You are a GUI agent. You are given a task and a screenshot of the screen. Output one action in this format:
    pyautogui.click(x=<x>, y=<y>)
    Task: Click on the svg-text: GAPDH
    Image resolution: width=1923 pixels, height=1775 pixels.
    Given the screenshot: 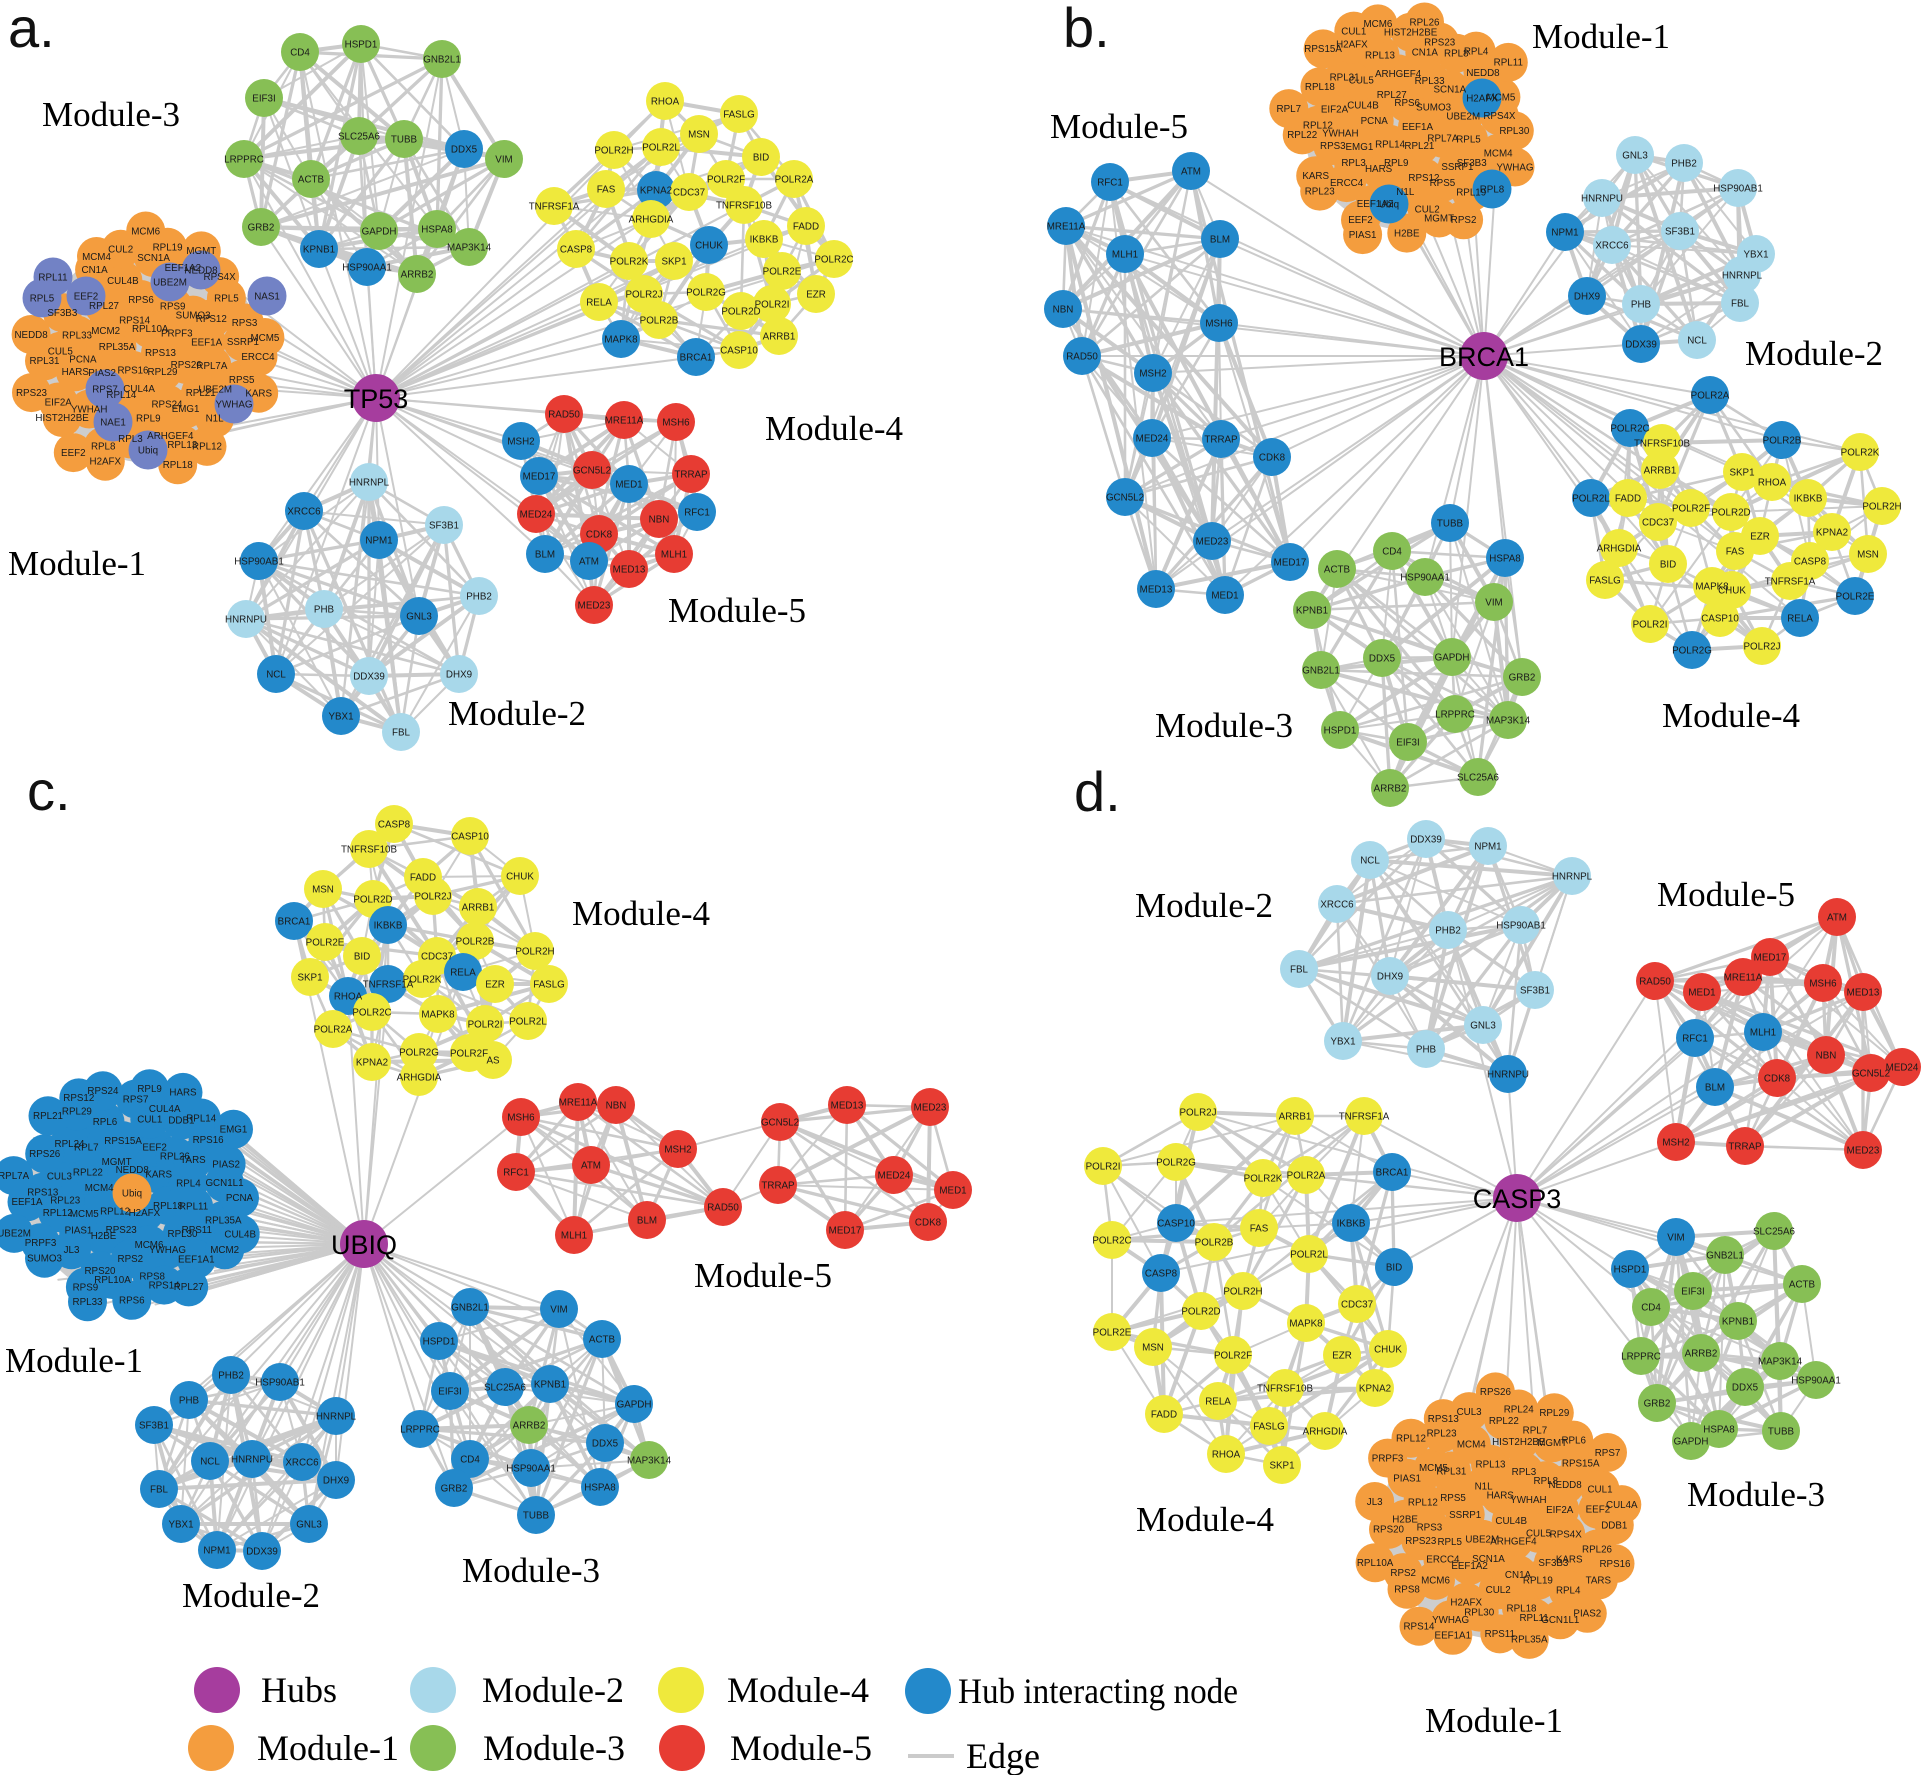 What is the action you would take?
    pyautogui.click(x=1691, y=1441)
    